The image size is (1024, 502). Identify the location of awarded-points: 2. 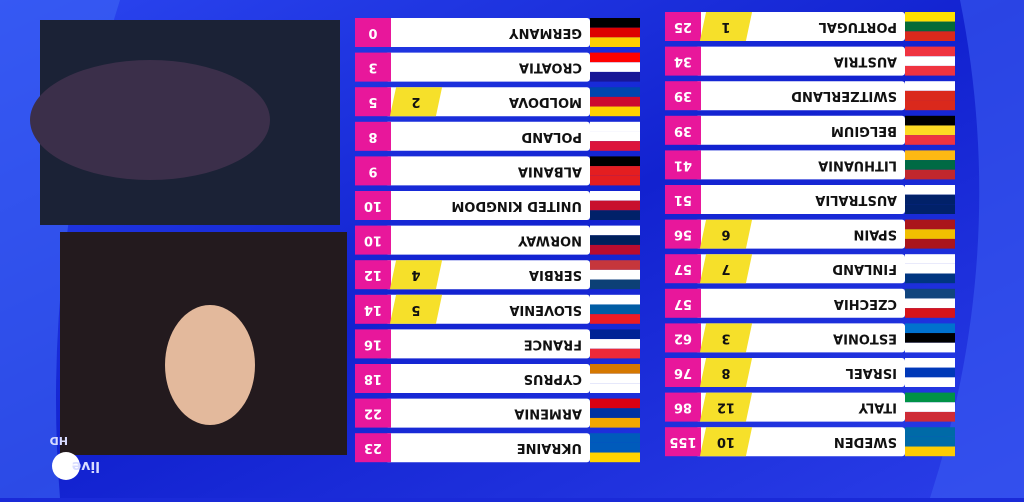
(415, 101).